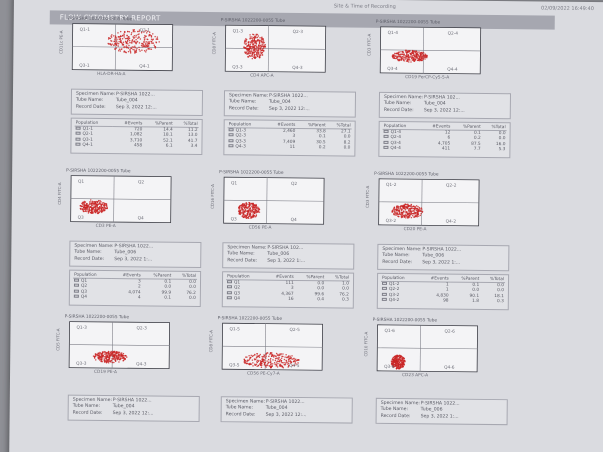 This screenshot has width=603, height=452. Describe the element at coordinates (260, 228) in the screenshot. I see `plot-x-label: CD56 PE-A` at that location.